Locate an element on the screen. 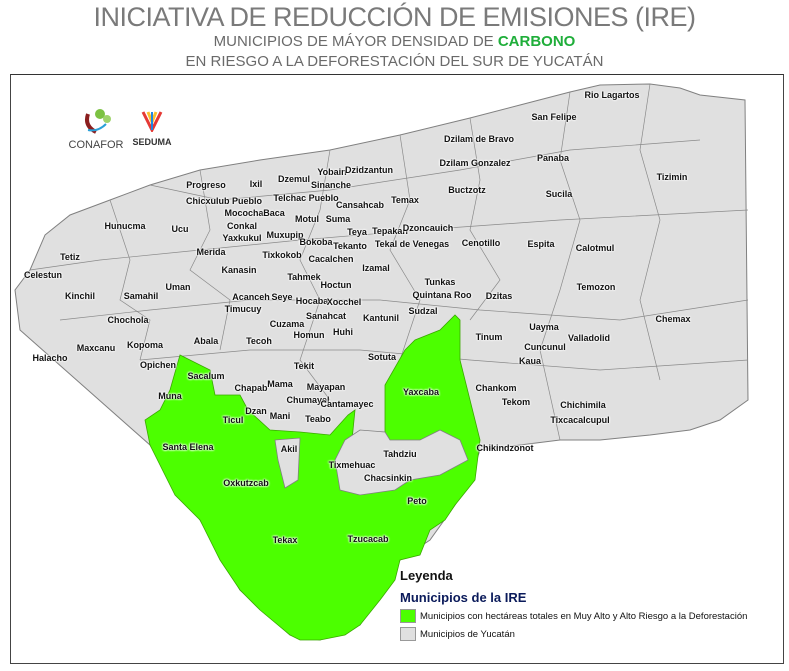 The height and width of the screenshot is (671, 789). municipio-label: Tixkokob is located at coordinates (282, 255).